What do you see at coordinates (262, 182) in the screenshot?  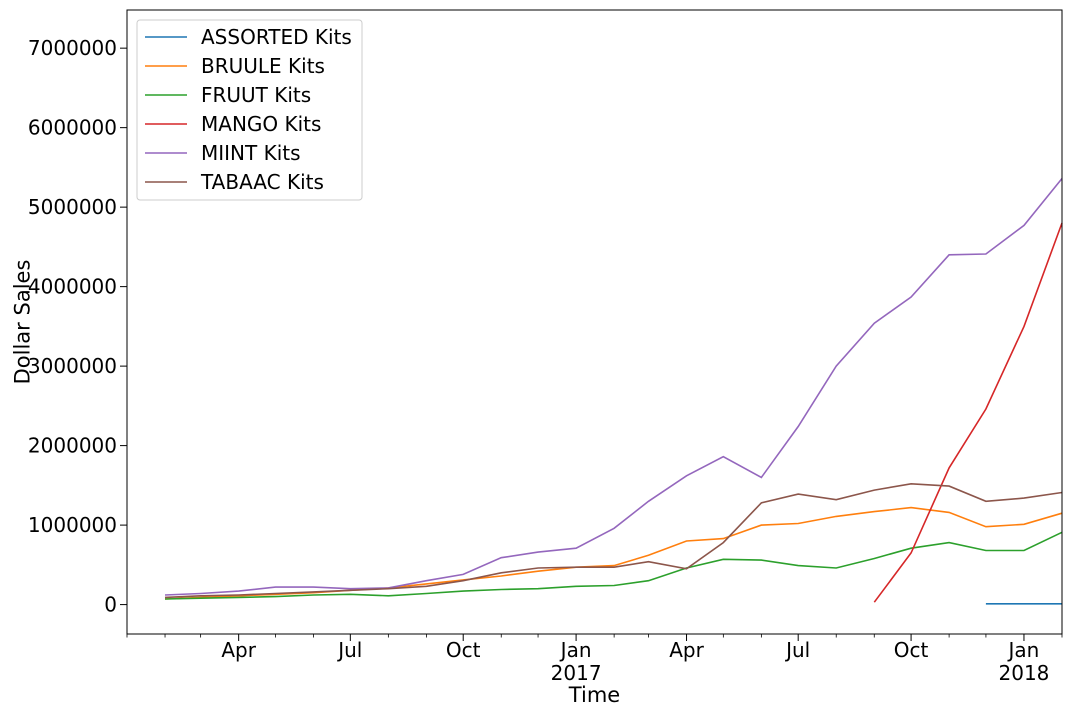 I see `legend-label-tabaac-kits: TABAAC Kits` at bounding box center [262, 182].